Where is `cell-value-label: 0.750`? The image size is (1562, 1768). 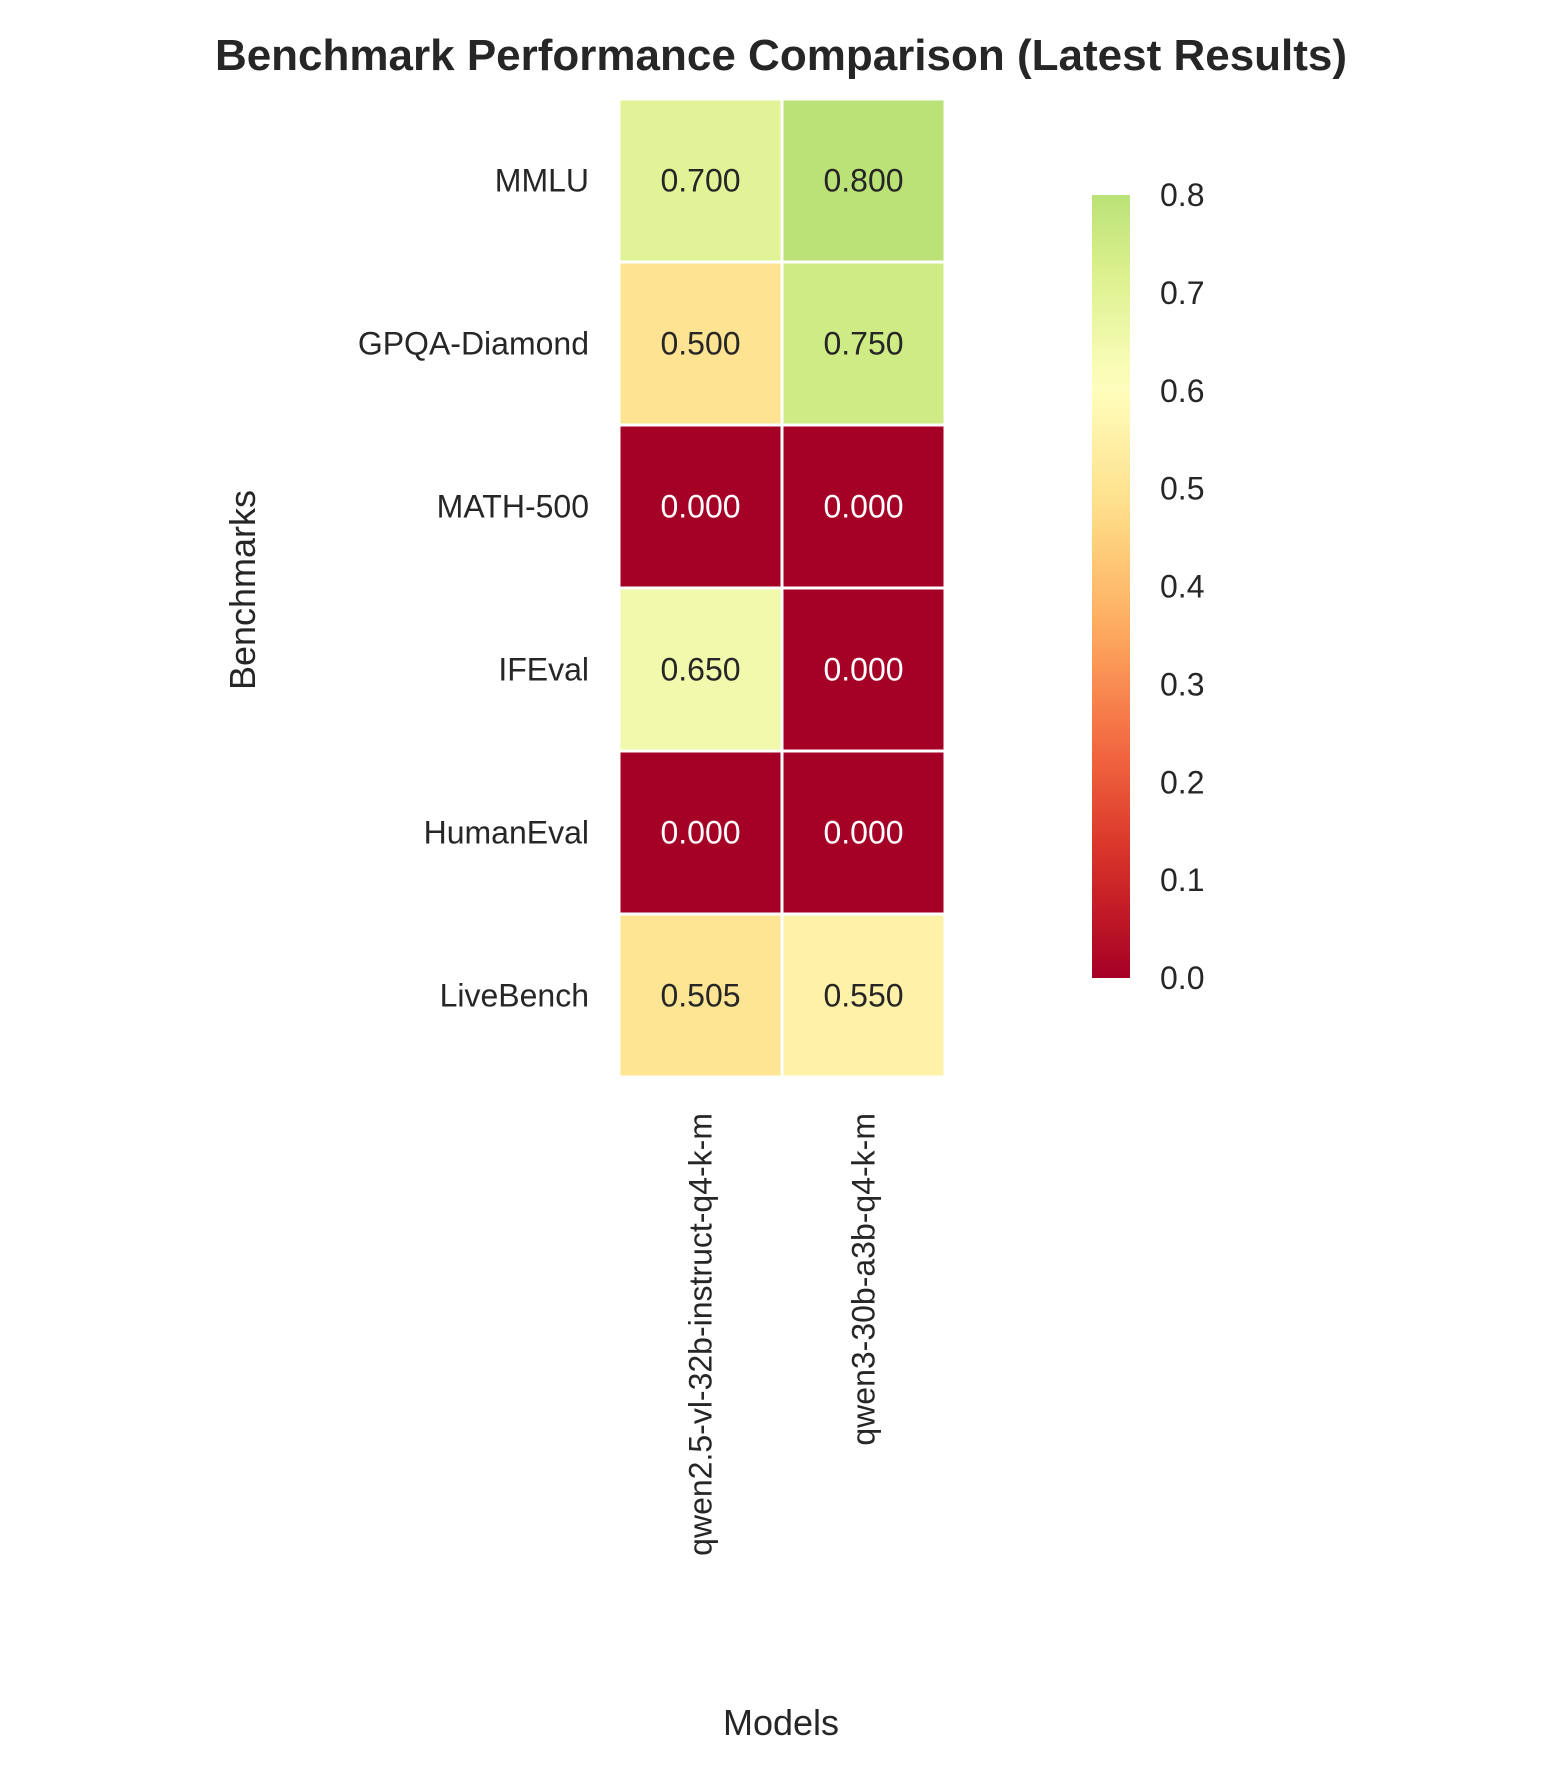 cell-value-label: 0.750 is located at coordinates (863, 344).